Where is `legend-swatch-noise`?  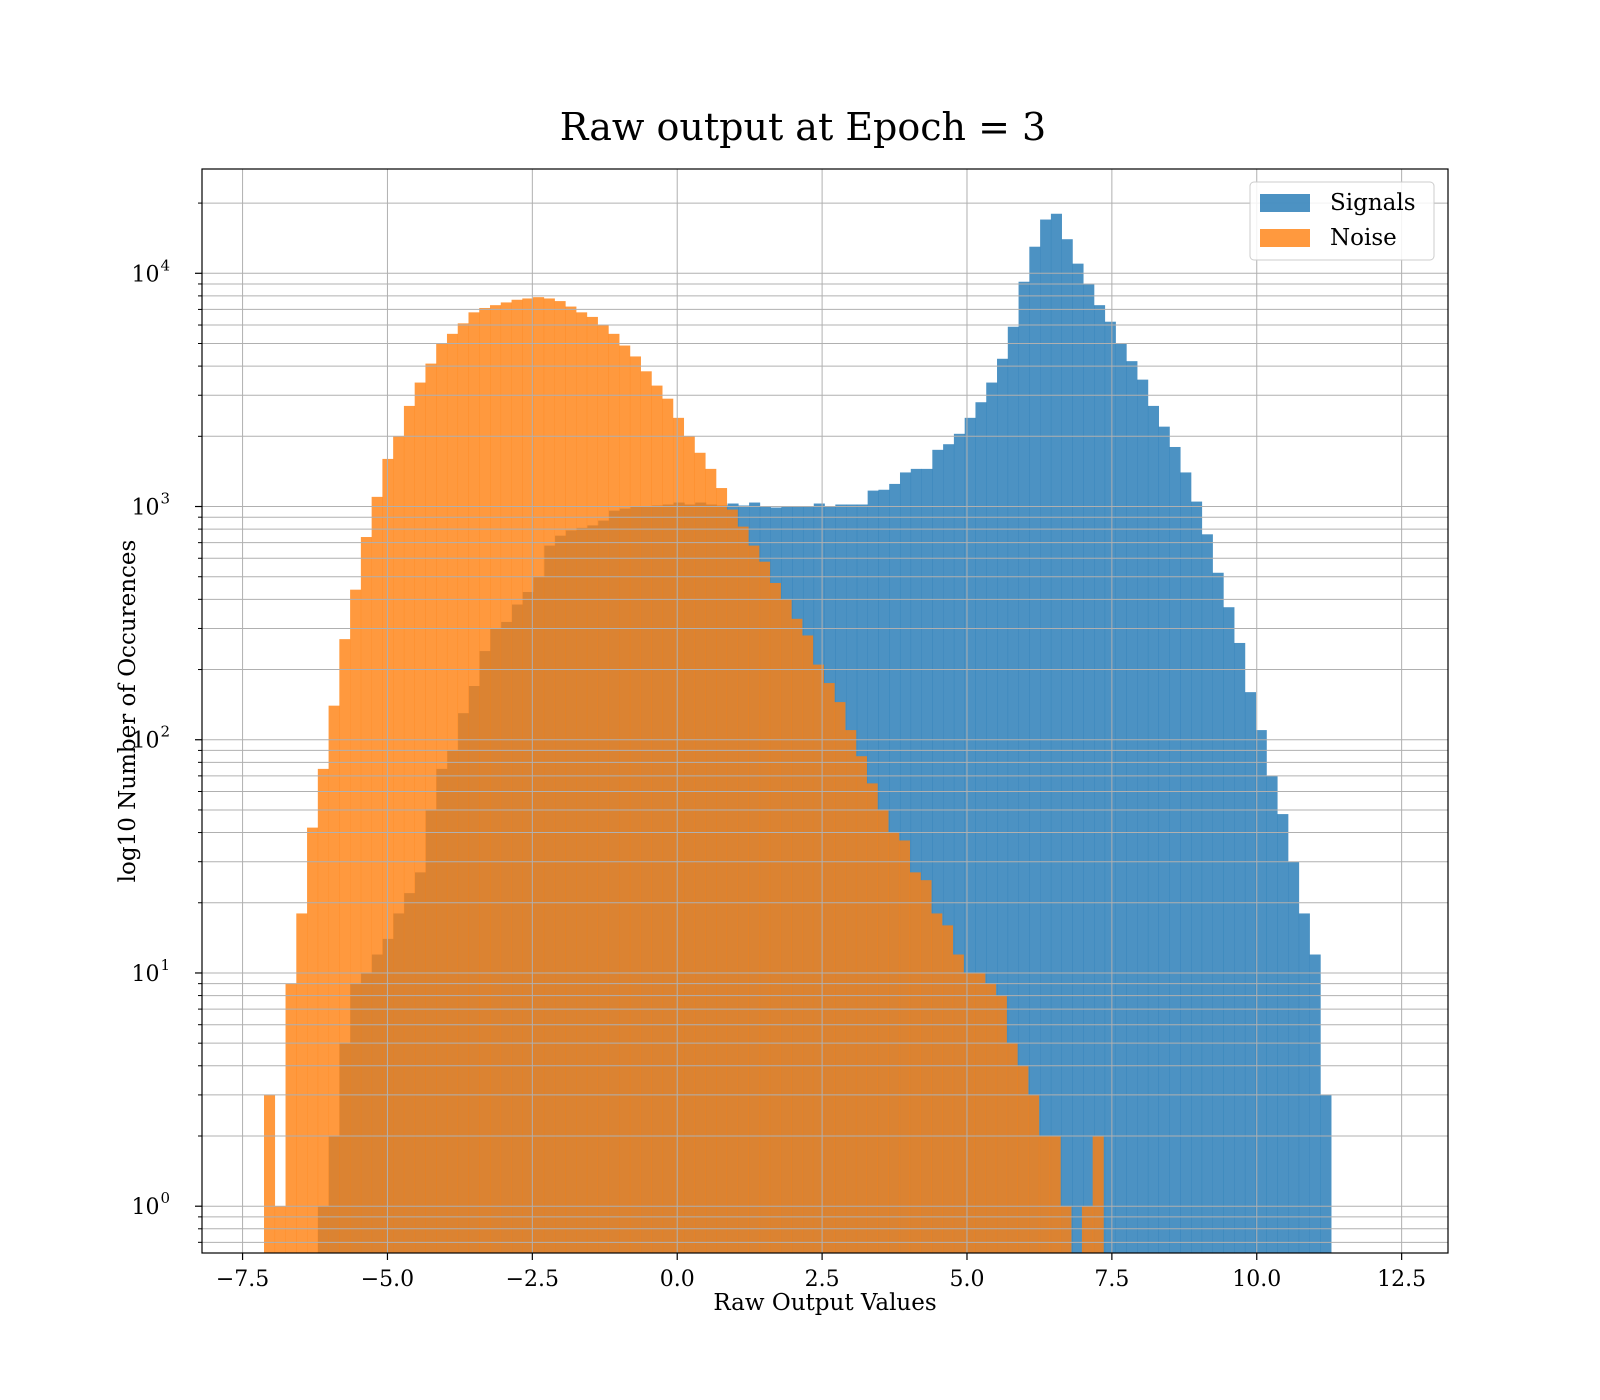 legend-swatch-noise is located at coordinates (1285, 238).